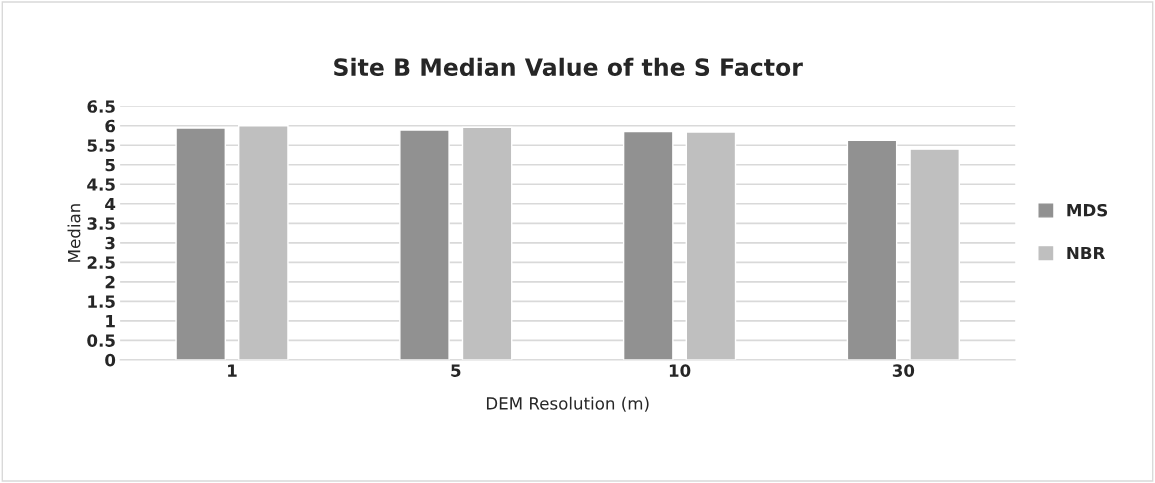 The image size is (1155, 483). Describe the element at coordinates (110, 126) in the screenshot. I see `y-tick-label: 6` at that location.